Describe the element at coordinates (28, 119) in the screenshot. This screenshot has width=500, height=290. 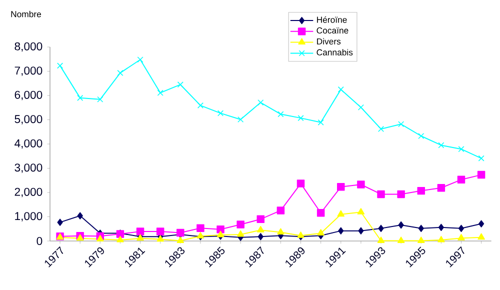
I see `y-tick-label: 5,000` at that location.